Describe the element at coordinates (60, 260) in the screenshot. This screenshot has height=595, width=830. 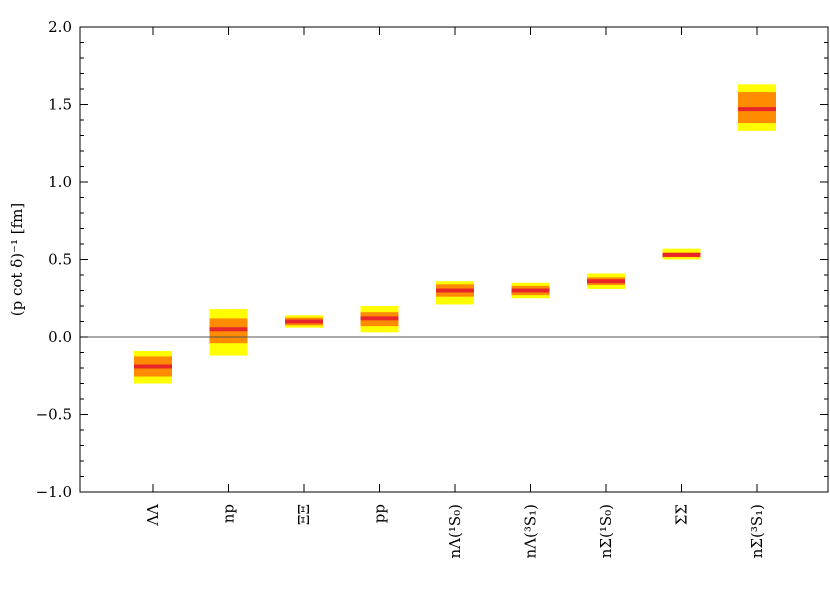
I see `y-tick-label: 0.5` at that location.